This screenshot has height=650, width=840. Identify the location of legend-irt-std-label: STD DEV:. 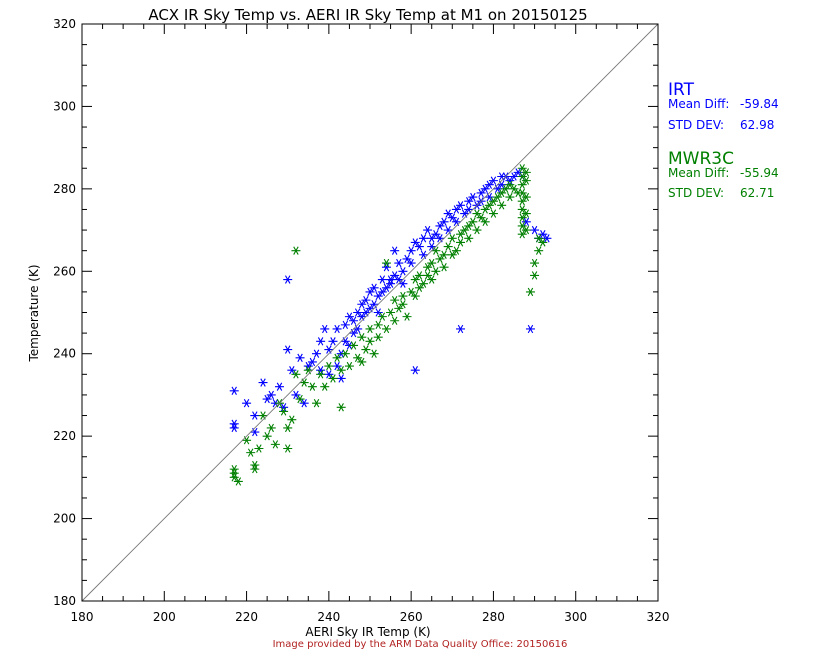
(696, 125).